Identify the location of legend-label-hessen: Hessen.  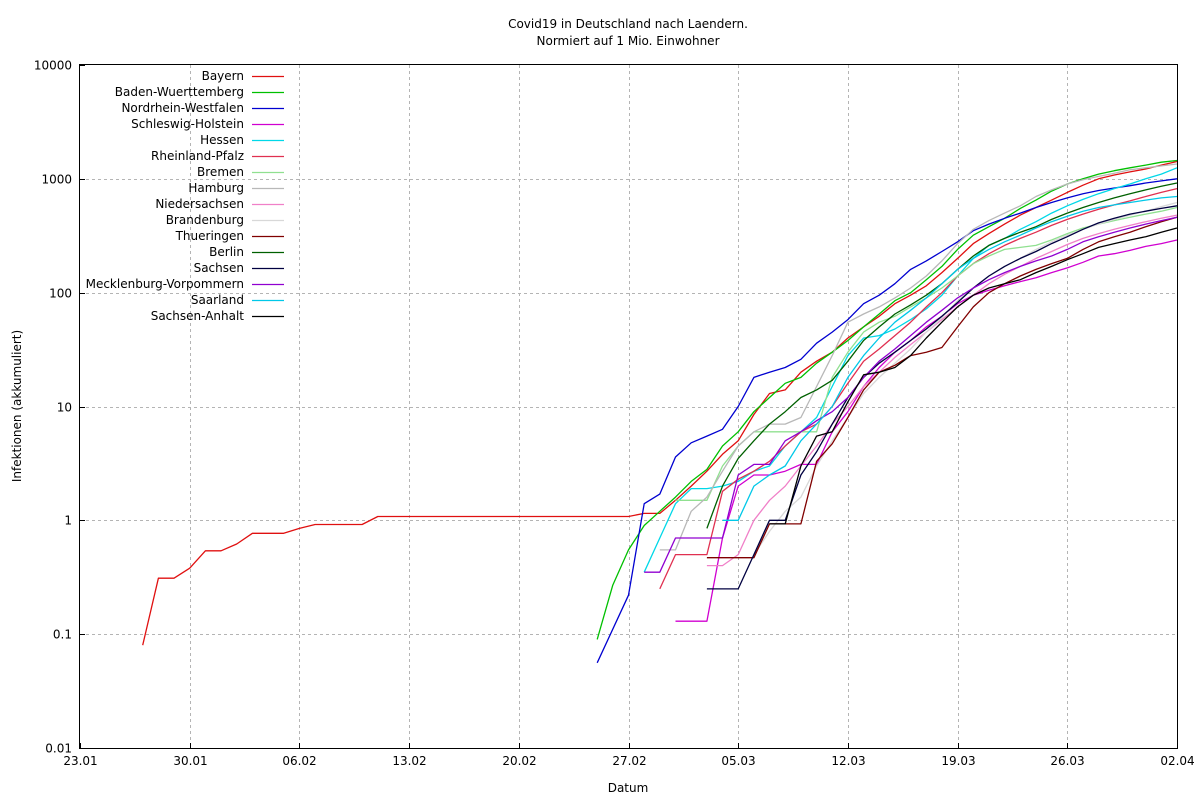
(222, 140).